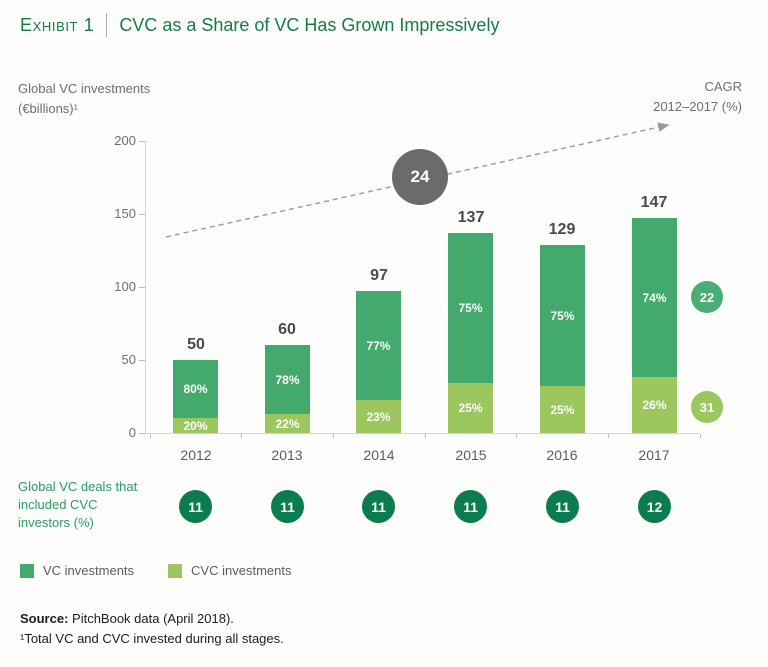  I want to click on bar-2012: 80% 20%, so click(195, 396).